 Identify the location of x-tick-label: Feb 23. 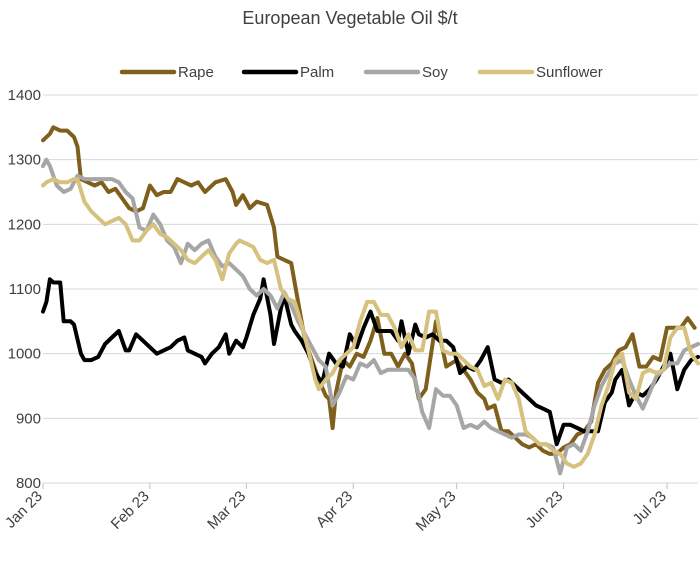
(130, 510).